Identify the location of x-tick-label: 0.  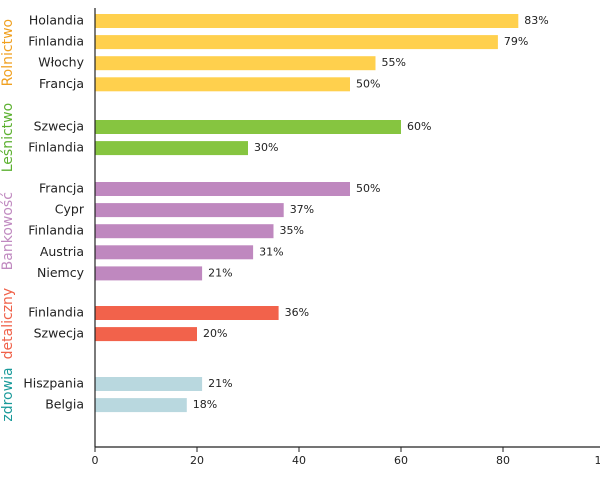
(95, 460).